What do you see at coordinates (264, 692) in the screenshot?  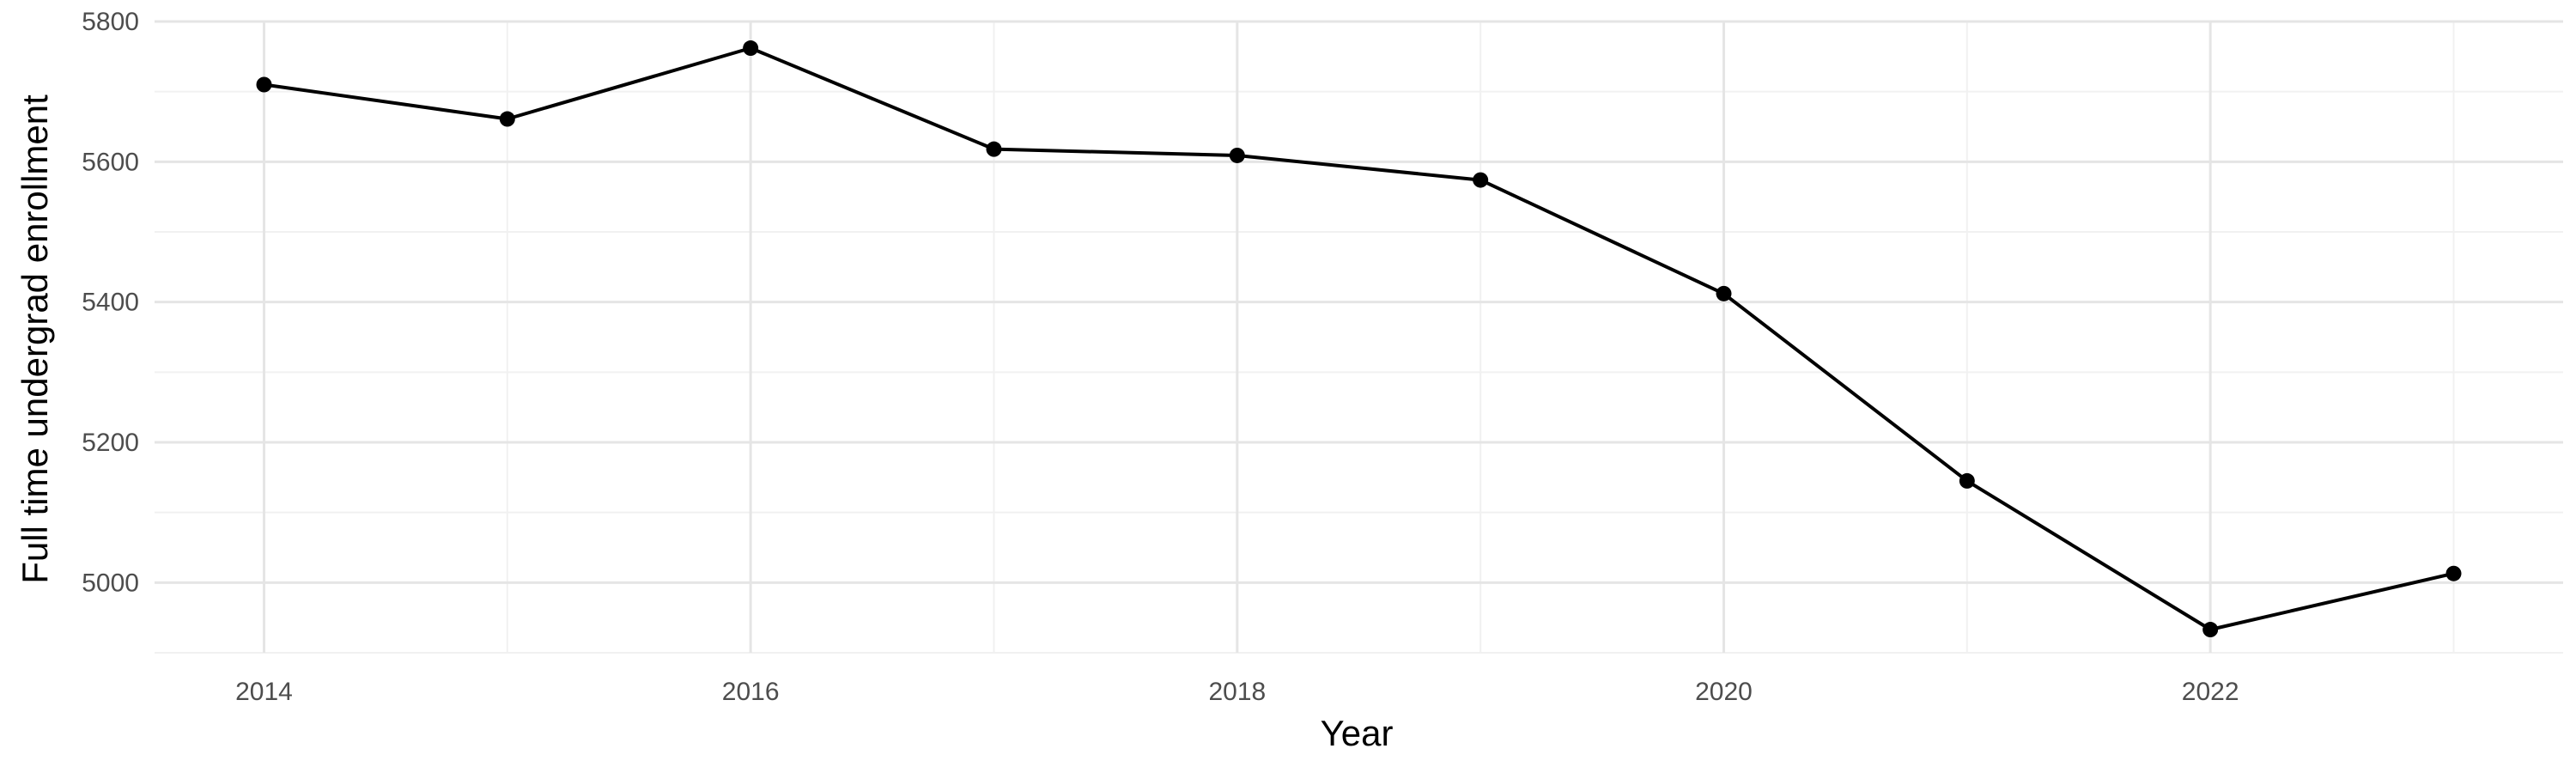 I see `x-tick-label: 2014` at bounding box center [264, 692].